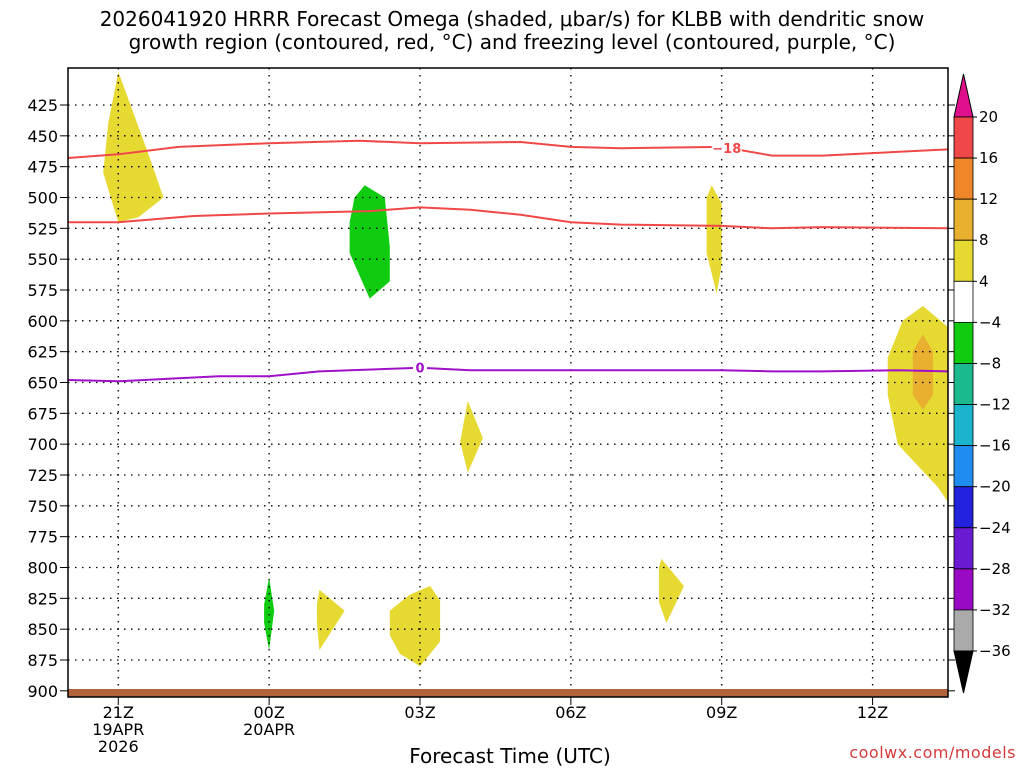  I want to click on colorbar-label-7: −12, so click(995, 405).